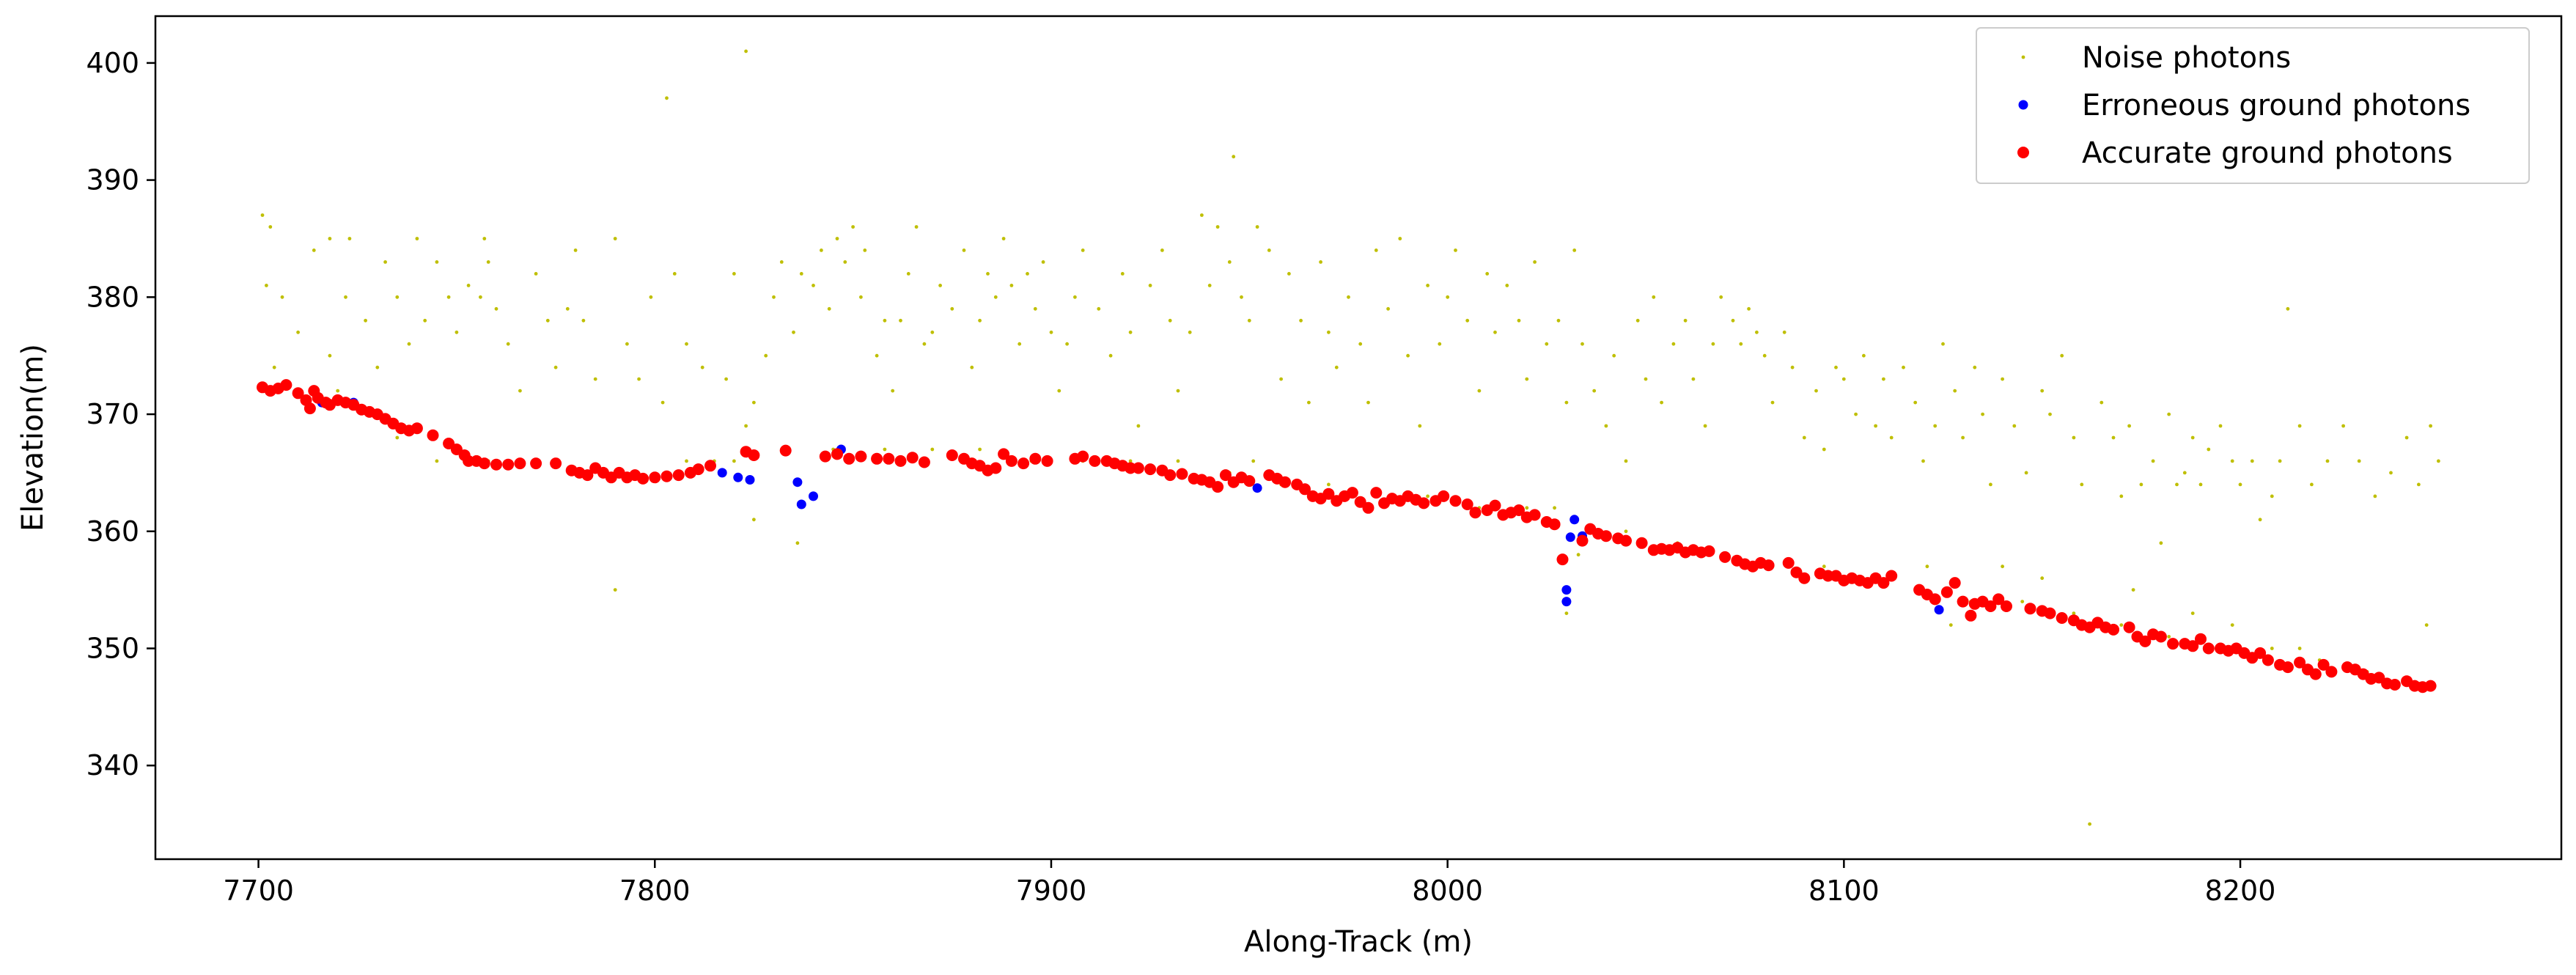 The image size is (2576, 975). Describe the element at coordinates (2186, 58) in the screenshot. I see `legend-label-noise: Noise photons` at that location.